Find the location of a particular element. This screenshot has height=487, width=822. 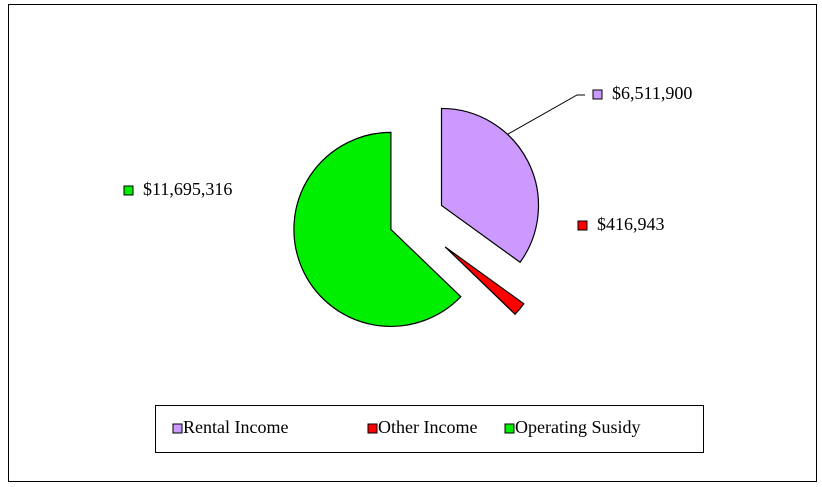

legend-label: Other Income is located at coordinates (427, 427).